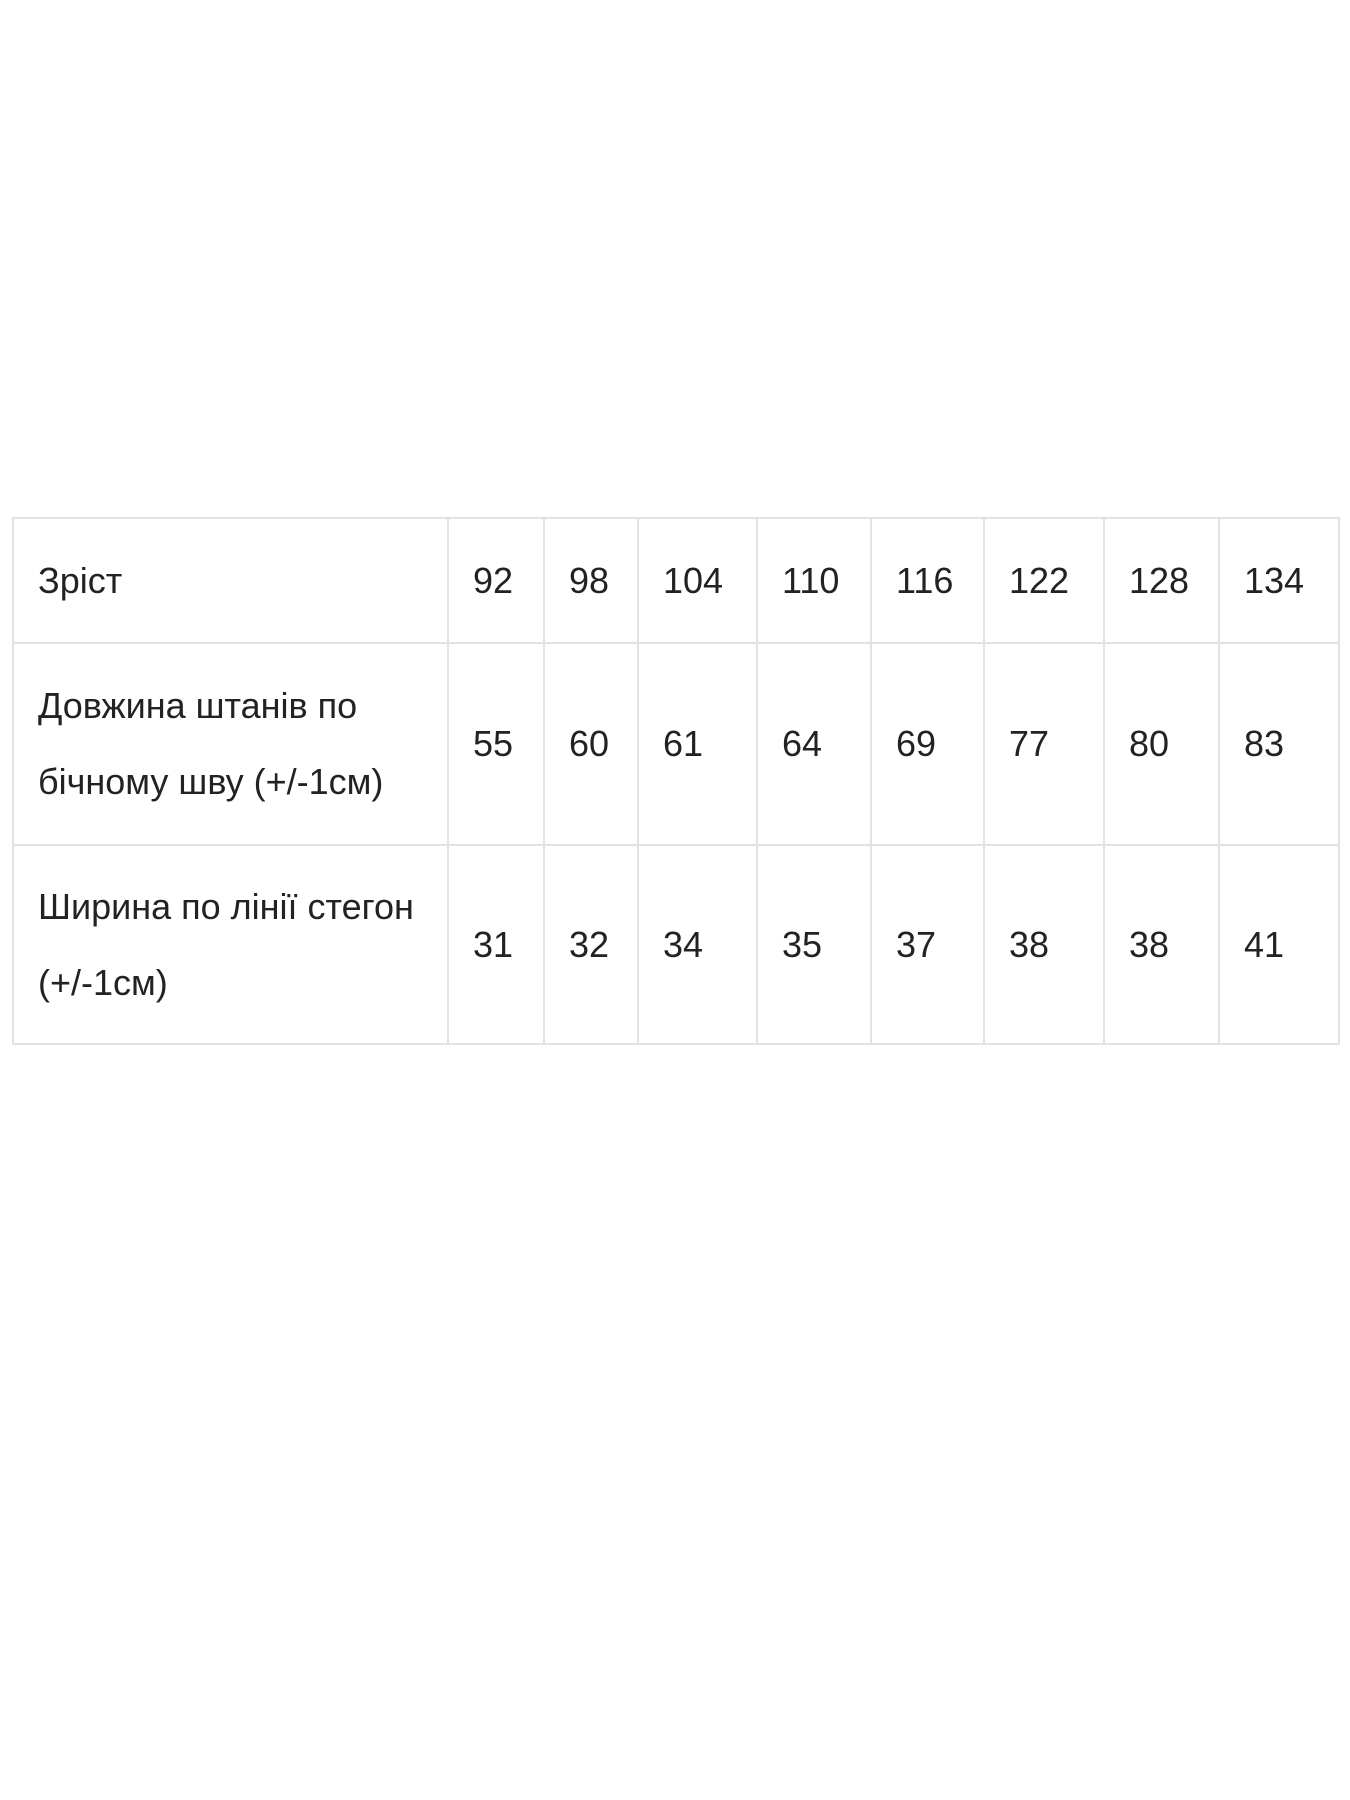 The height and width of the screenshot is (1800, 1350). Describe the element at coordinates (697, 744) in the screenshot. I see `table-cell: 61` at that location.